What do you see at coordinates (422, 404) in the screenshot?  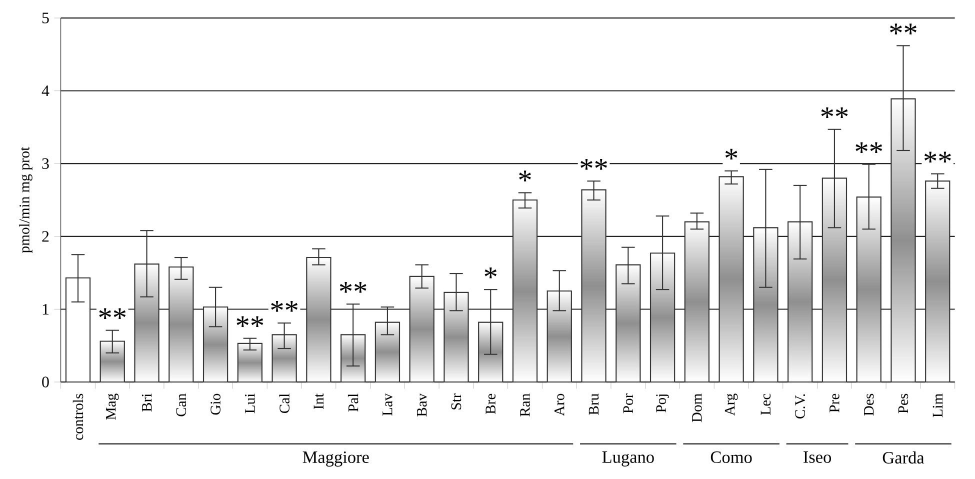 I see `x-tick-label: Bav` at bounding box center [422, 404].